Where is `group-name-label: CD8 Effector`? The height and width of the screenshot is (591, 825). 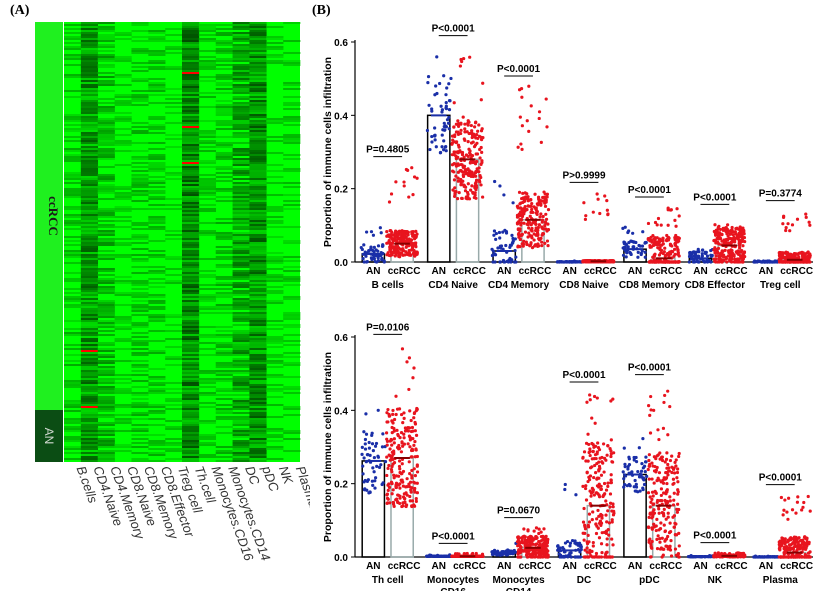
group-name-label: CD8 Effector is located at coordinates (715, 285).